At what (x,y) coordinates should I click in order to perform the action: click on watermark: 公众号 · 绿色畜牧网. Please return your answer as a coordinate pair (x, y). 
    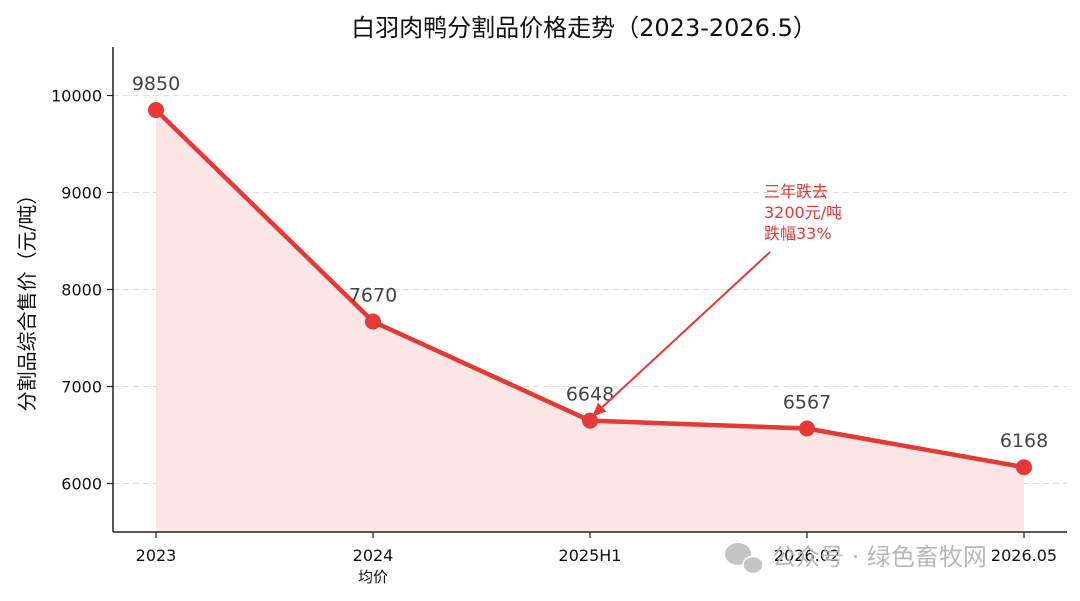
    Looking at the image, I should click on (856, 559).